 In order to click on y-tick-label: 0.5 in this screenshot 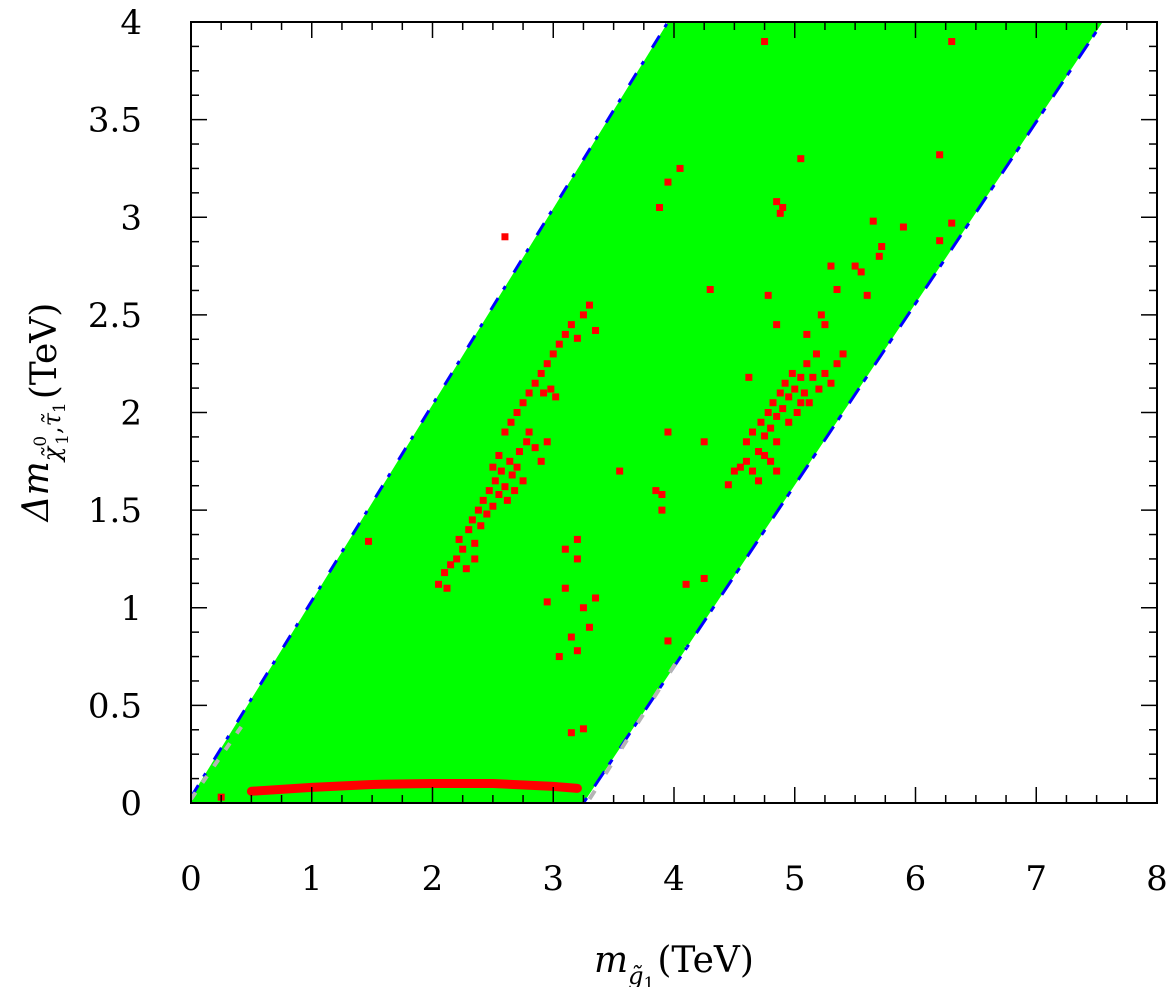, I will do `click(115, 706)`.